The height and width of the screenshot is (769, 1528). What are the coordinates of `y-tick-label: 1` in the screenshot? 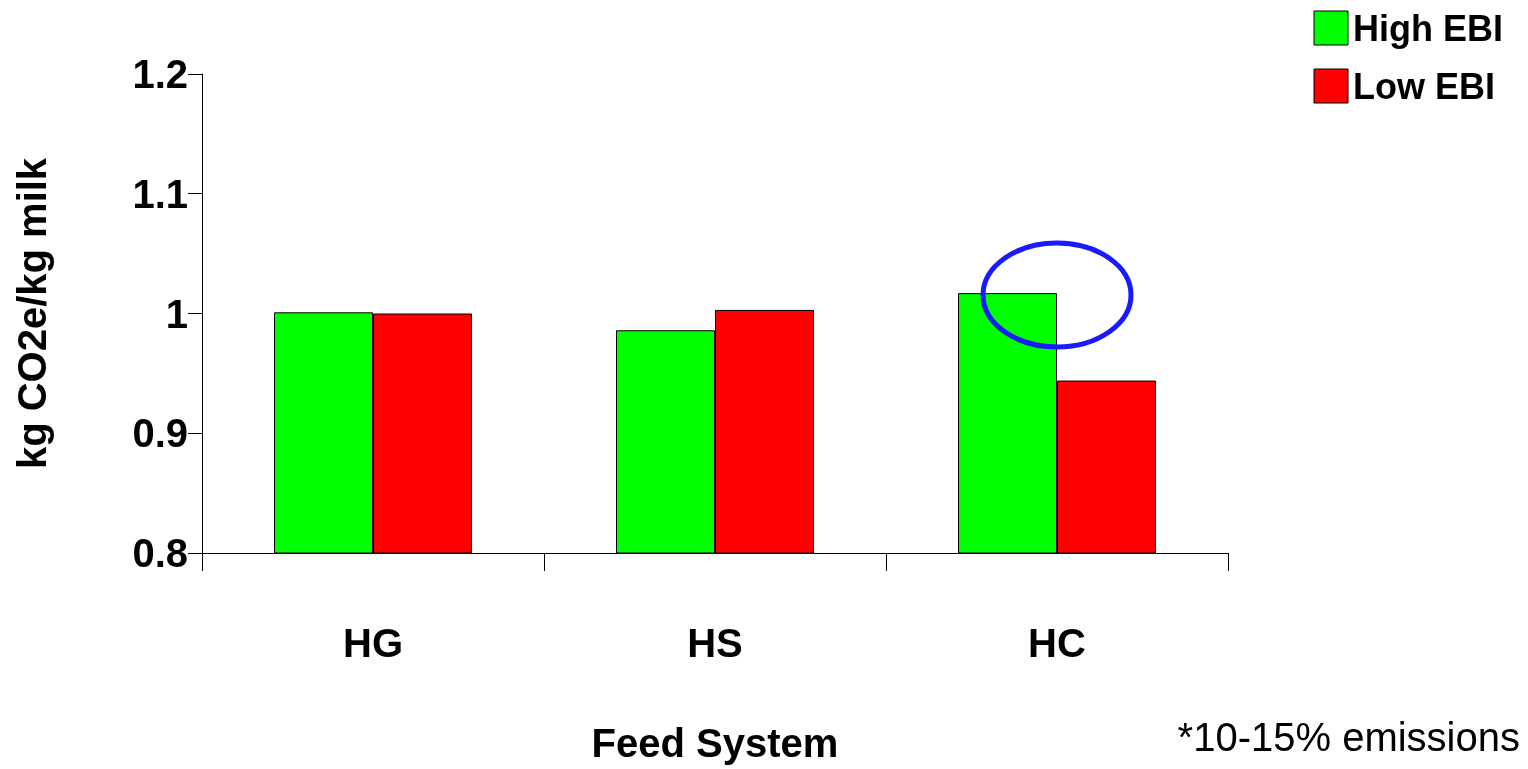 It's located at (176, 313).